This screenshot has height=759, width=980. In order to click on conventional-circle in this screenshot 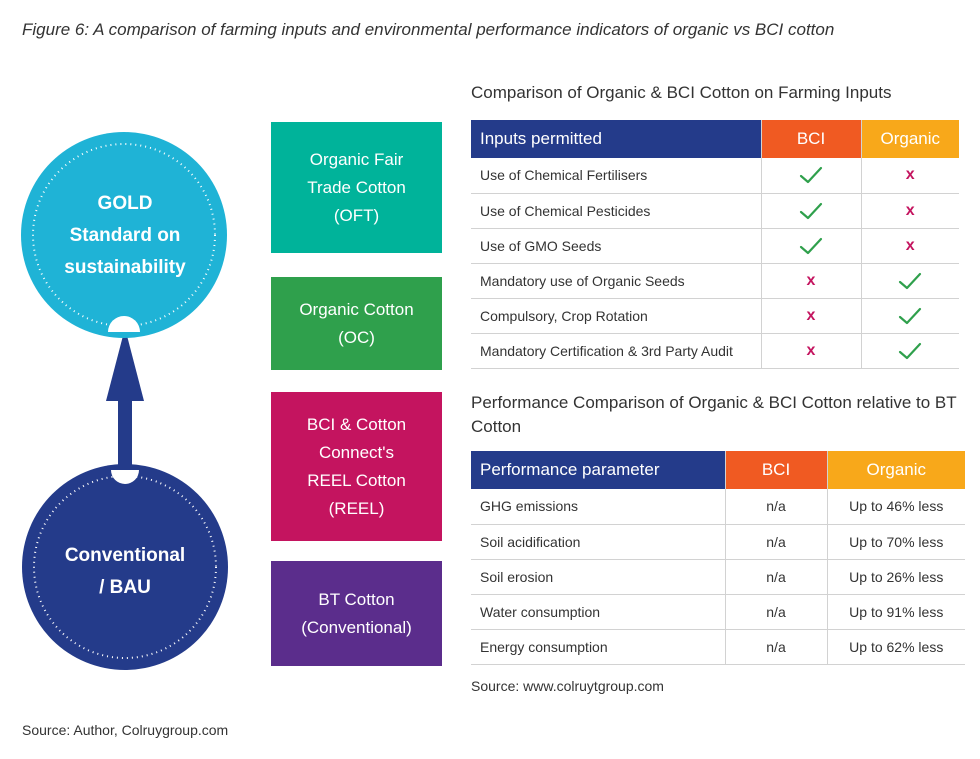, I will do `click(125, 567)`.